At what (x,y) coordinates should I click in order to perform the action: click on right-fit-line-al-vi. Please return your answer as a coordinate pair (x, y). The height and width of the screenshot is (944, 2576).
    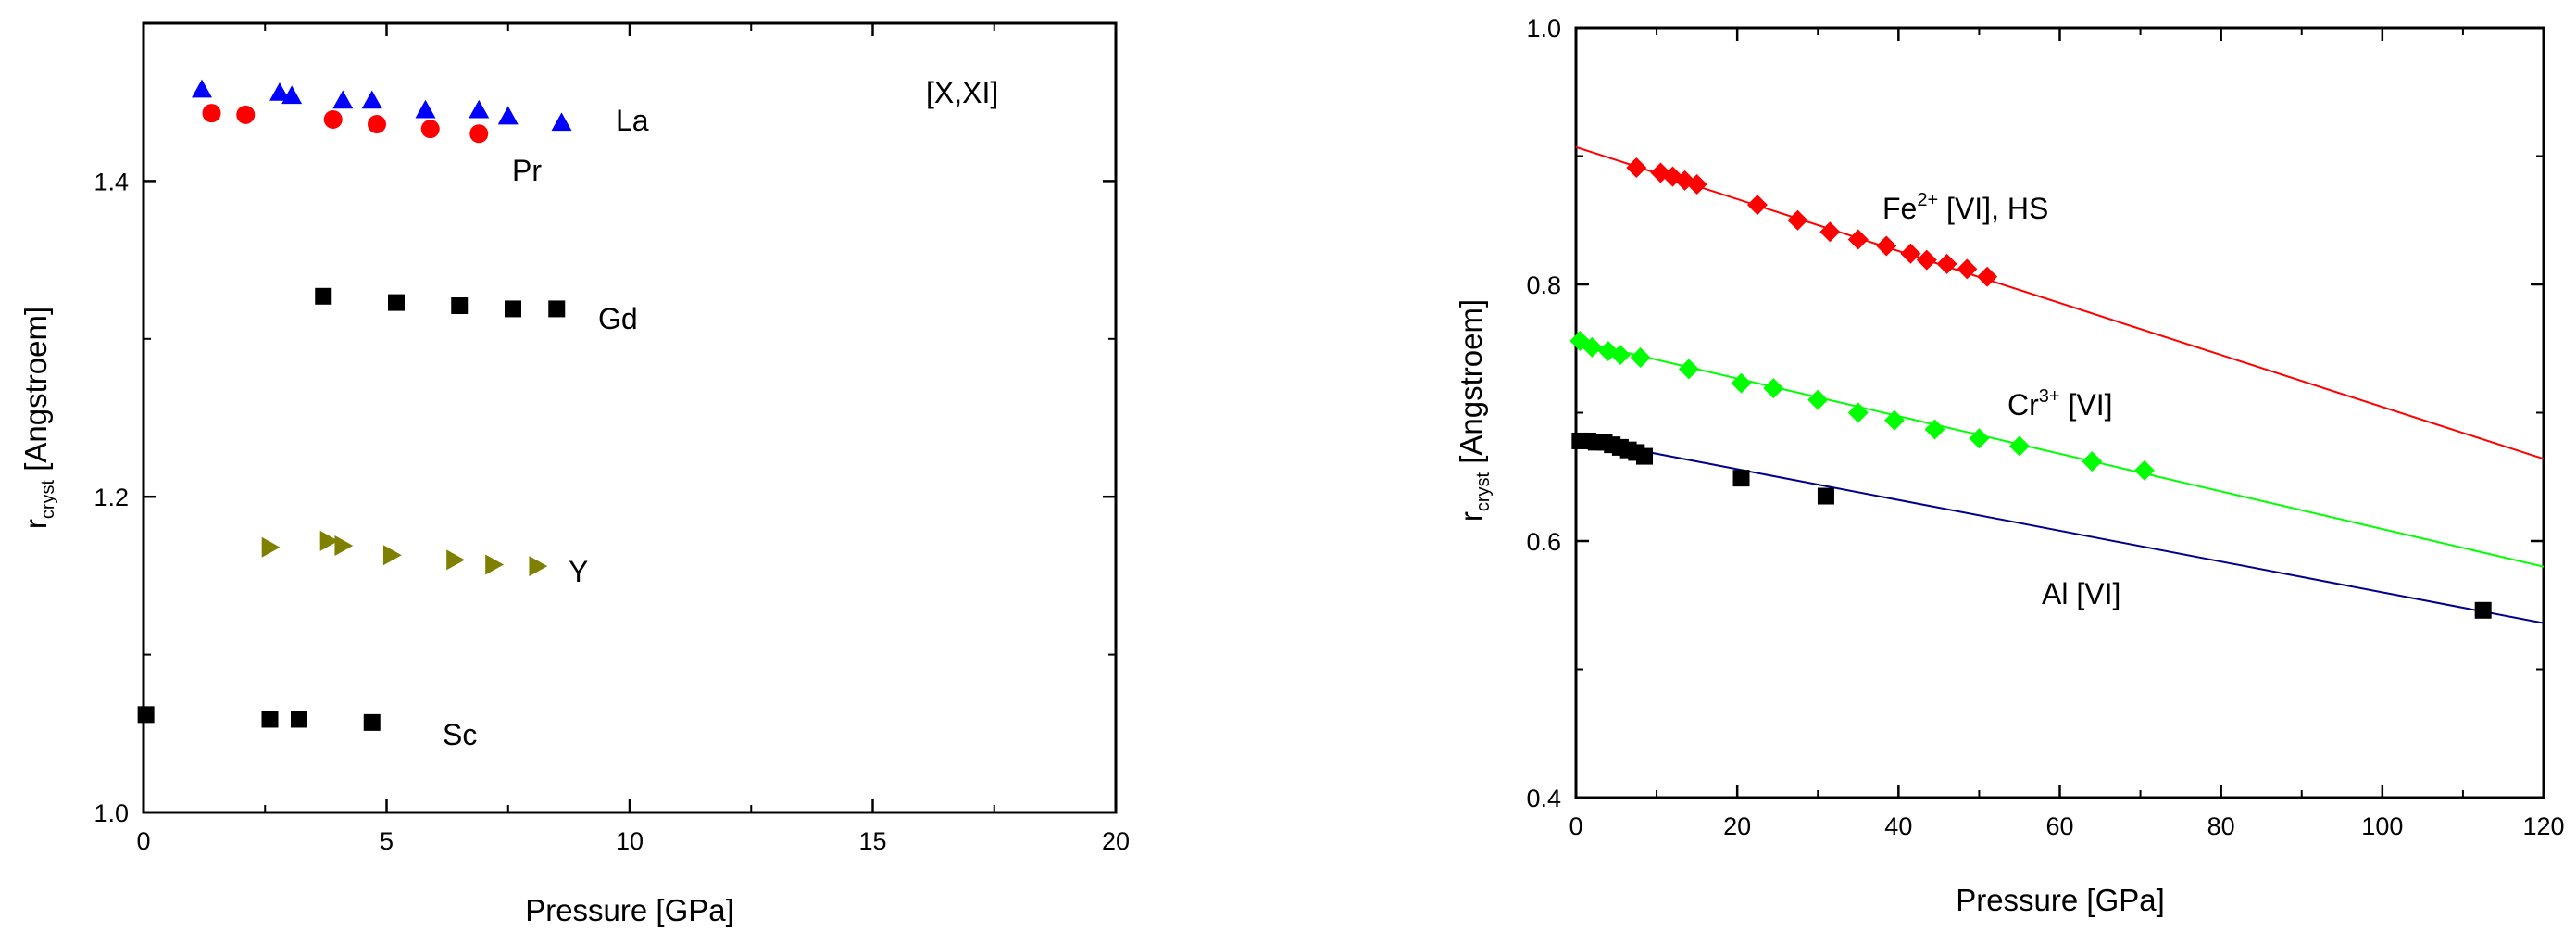
    Looking at the image, I should click on (2060, 530).